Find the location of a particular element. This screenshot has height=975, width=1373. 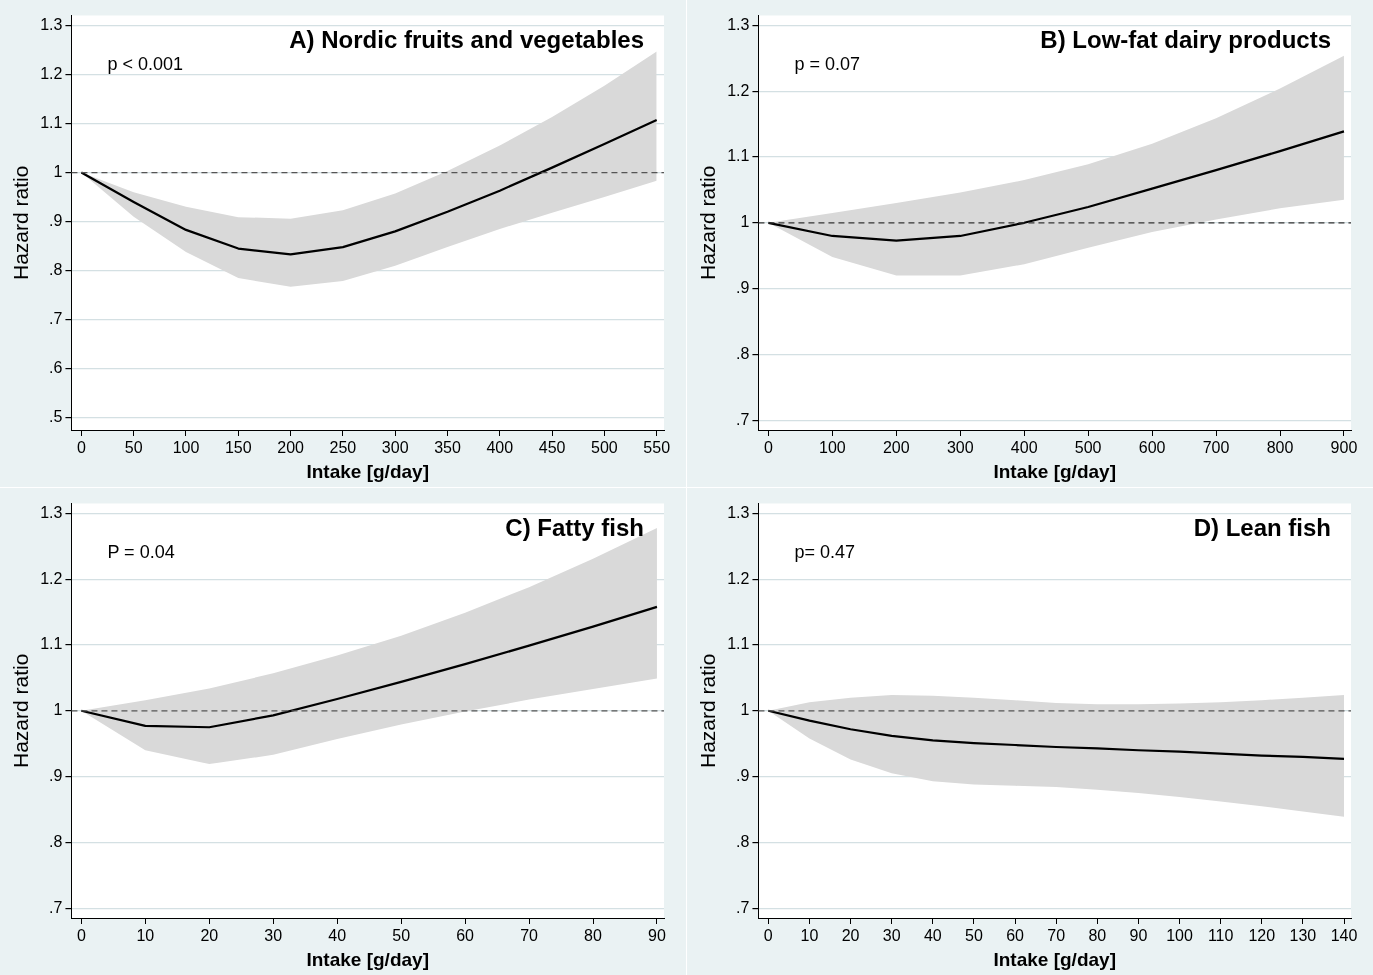

chart-title: A) Nordic fruits and vegetables is located at coordinates (466, 40).